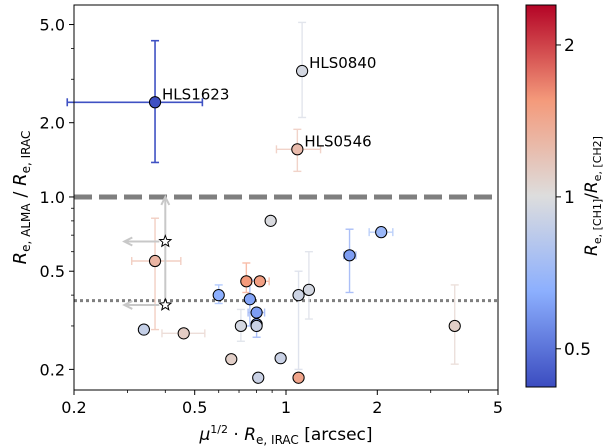 The width and height of the screenshot is (610, 448). What do you see at coordinates (285, 435) in the screenshot?
I see `x-axis-label: μ1/2 · Re, IRAC [arcsec]` at bounding box center [285, 435].